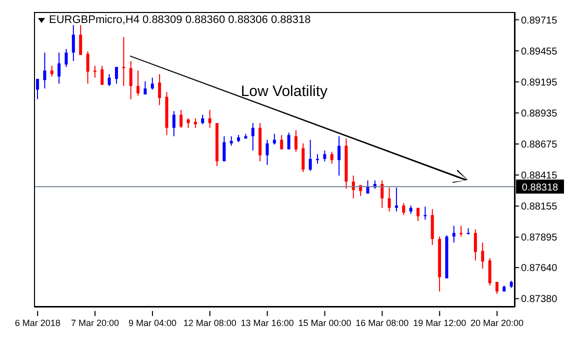  Describe the element at coordinates (539, 207) in the screenshot. I see `y-tick-label: 0.88155` at that location.